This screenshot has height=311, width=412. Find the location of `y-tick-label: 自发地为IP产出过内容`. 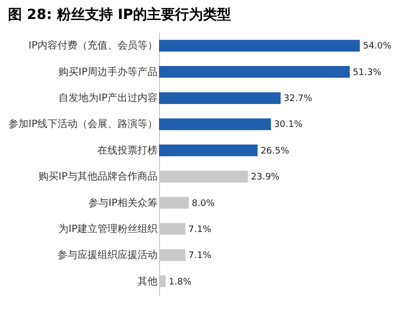

y-tick-label: 自发地为IP产出过内容 is located at coordinates (108, 98).